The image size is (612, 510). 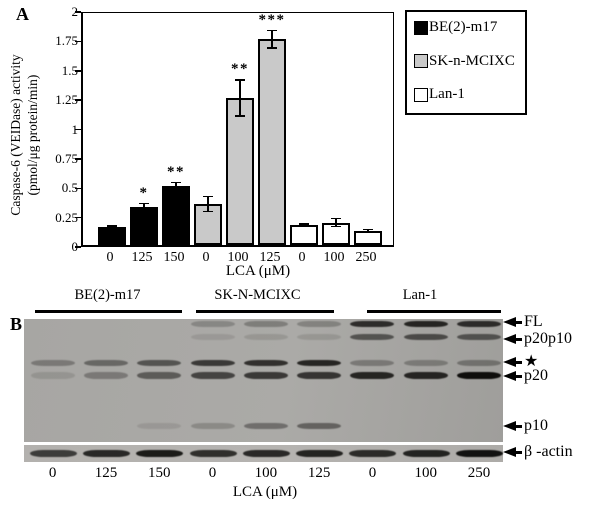 I want to click on x-tick-label: 250, so click(x=366, y=257).